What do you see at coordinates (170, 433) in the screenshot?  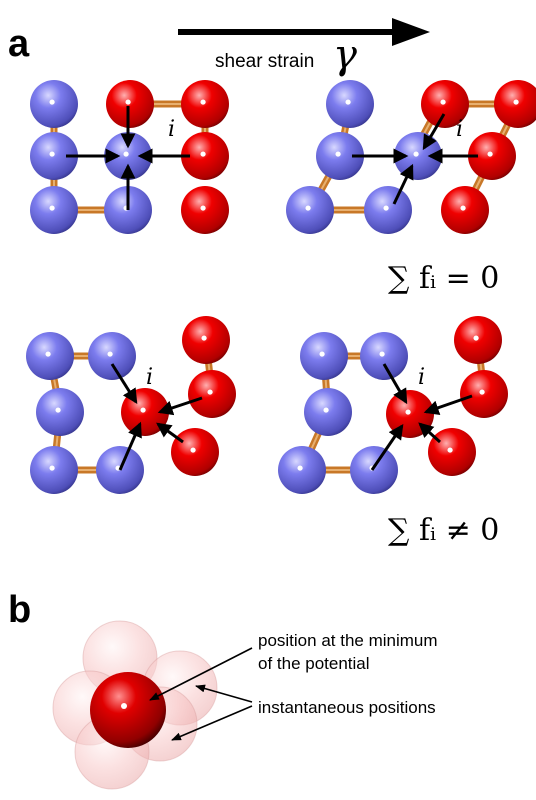 I see `force-arrow` at bounding box center [170, 433].